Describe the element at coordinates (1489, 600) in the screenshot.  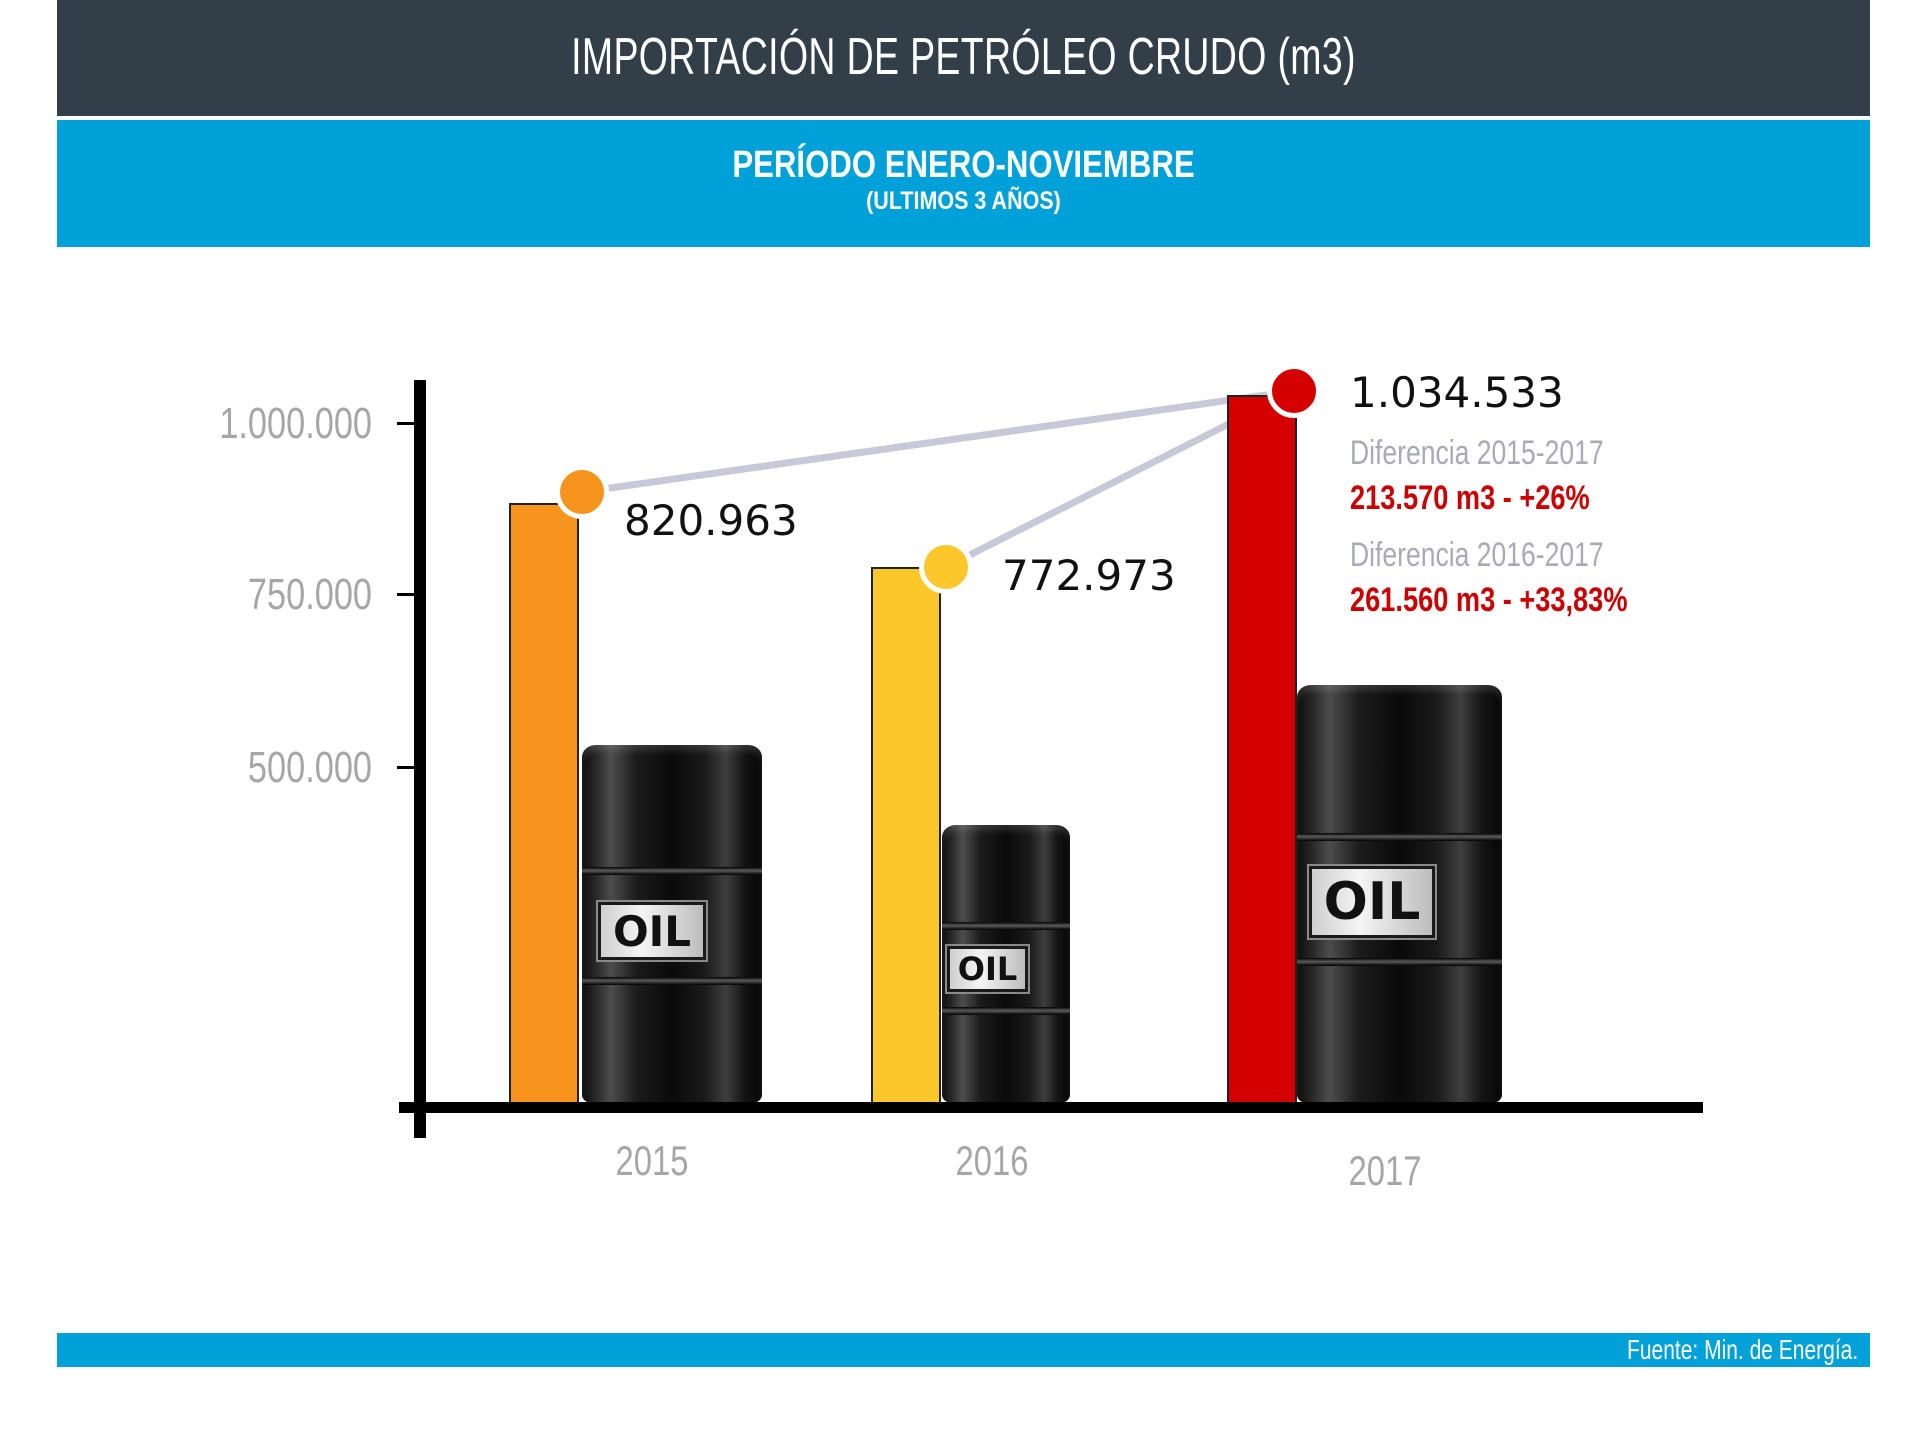
I see `difference-value: 261.560 m3 - +33,83%` at that location.